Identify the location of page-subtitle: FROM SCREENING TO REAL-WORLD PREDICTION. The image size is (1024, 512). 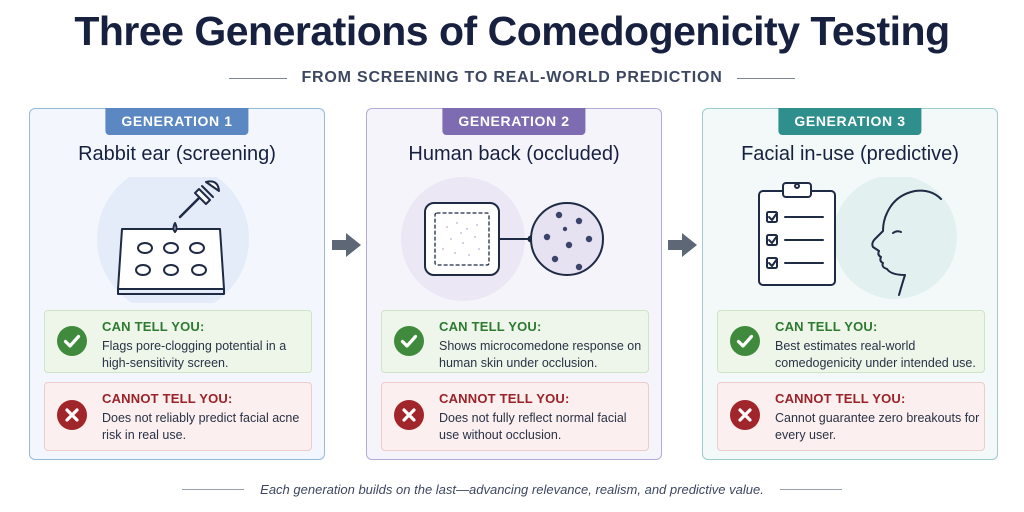
(512, 77).